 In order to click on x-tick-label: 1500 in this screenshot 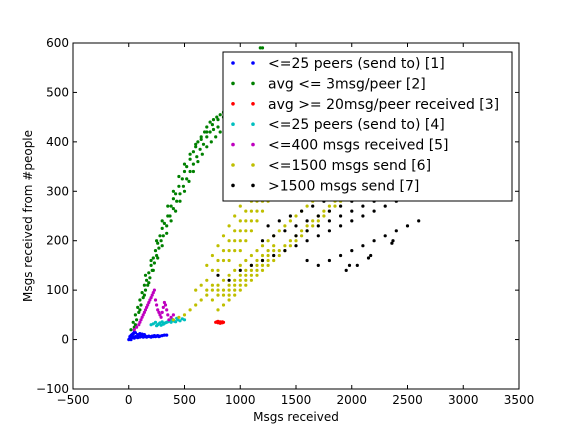, I will do `click(296, 400)`.